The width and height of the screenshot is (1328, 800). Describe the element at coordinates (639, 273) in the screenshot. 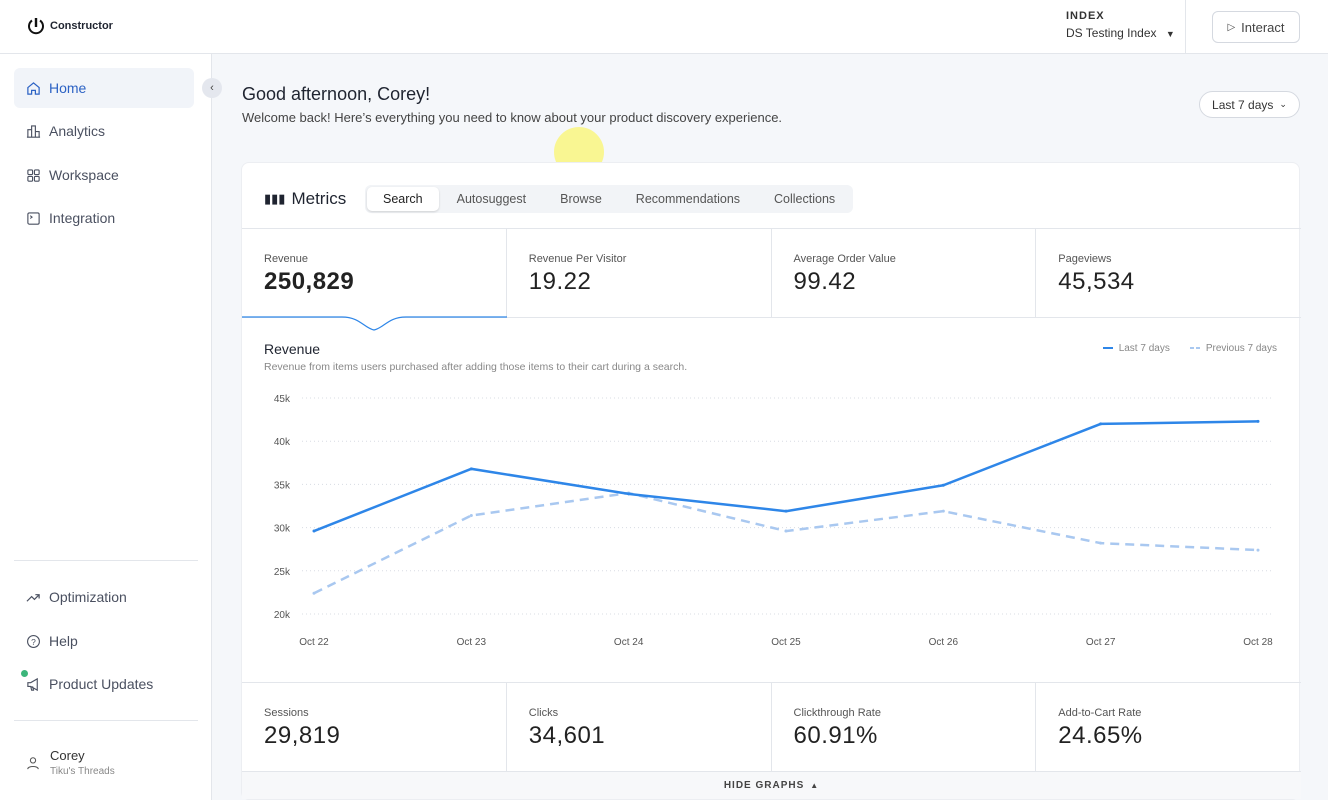

I see `kpi-revenue-per-visitor: Revenue Per Visitor 19.22` at that location.